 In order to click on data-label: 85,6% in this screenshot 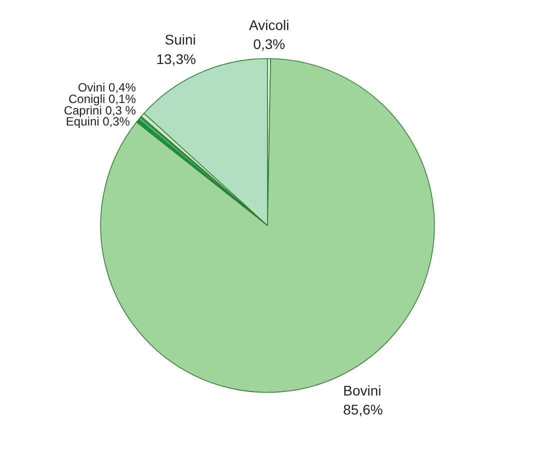, I will do `click(363, 410)`.